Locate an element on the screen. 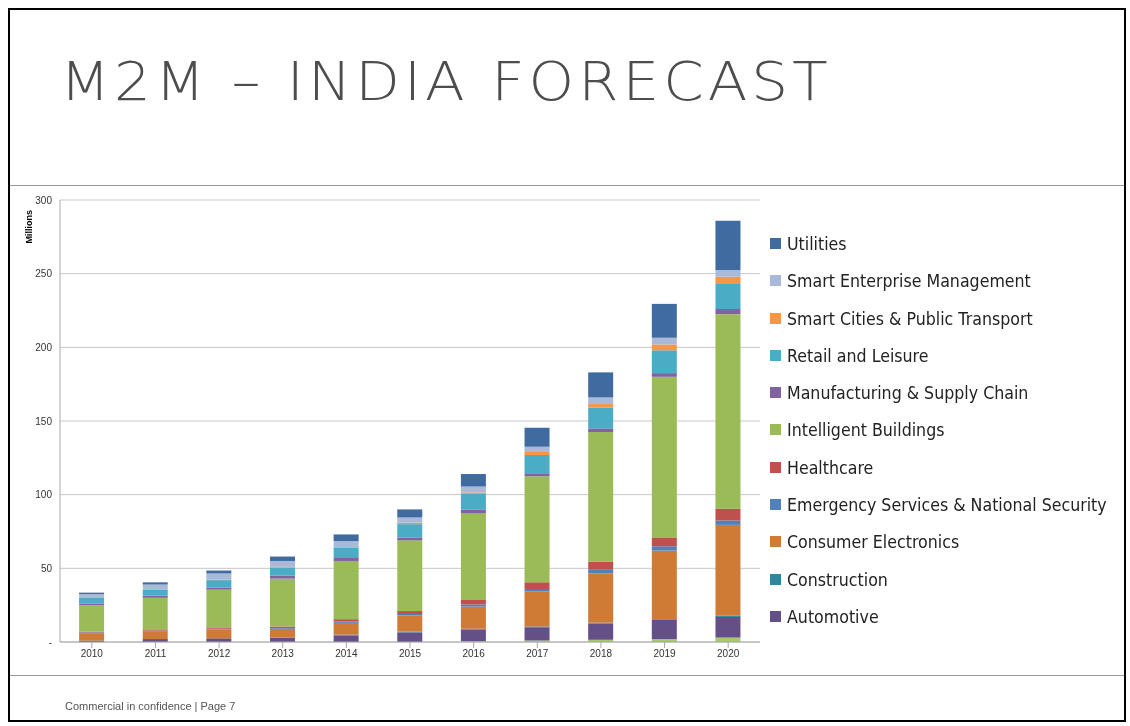 The image size is (1130, 726). legend-label: Retail and Leisure is located at coordinates (858, 355).